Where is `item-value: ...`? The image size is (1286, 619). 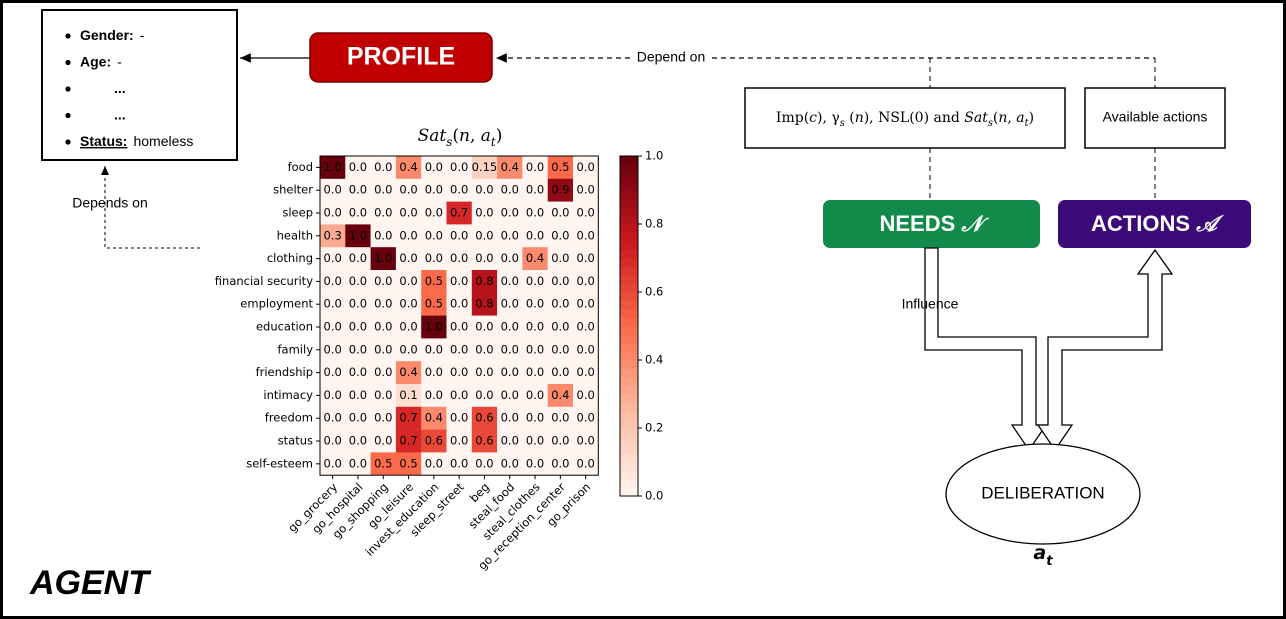 item-value: ... is located at coordinates (120, 114).